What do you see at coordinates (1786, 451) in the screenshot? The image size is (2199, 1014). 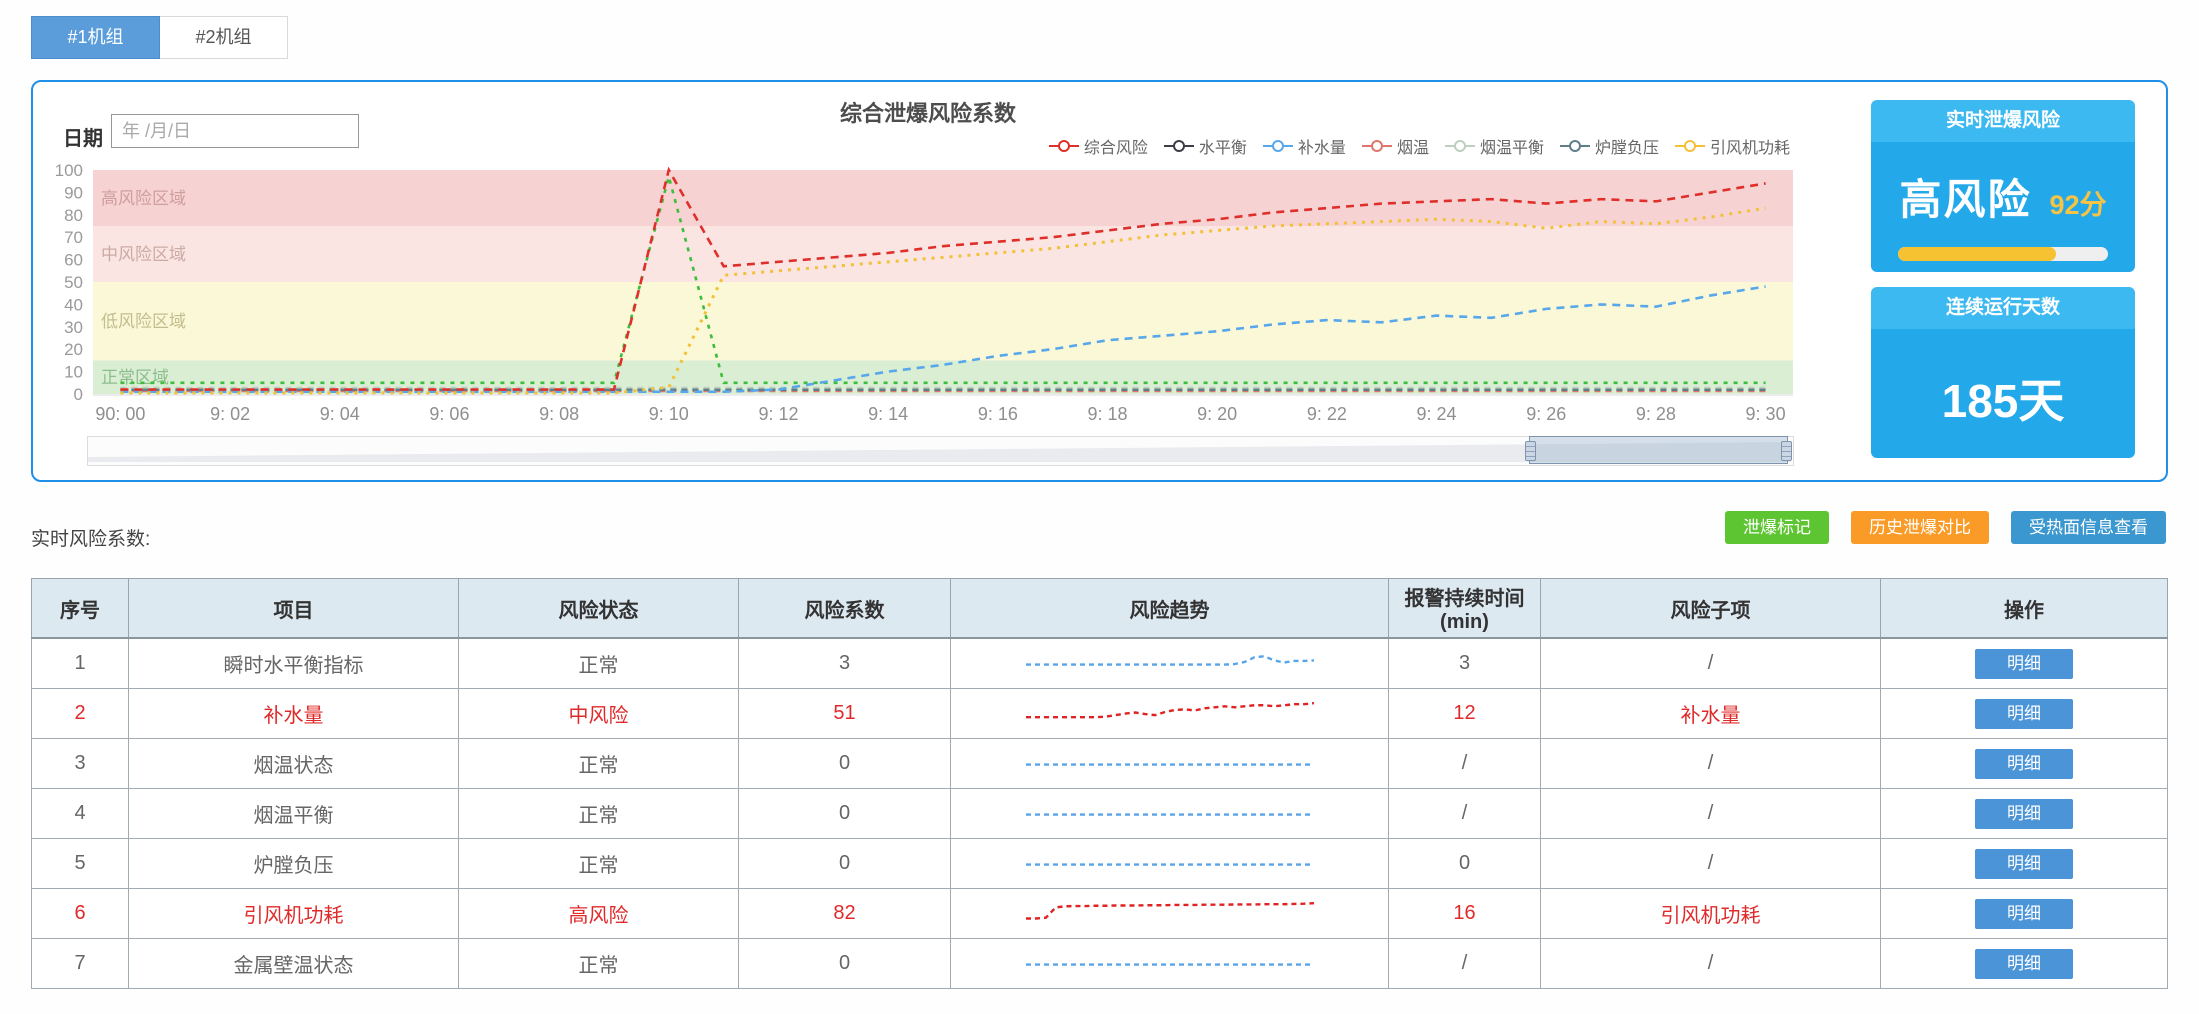 I see `datazoom-handle-right` at bounding box center [1786, 451].